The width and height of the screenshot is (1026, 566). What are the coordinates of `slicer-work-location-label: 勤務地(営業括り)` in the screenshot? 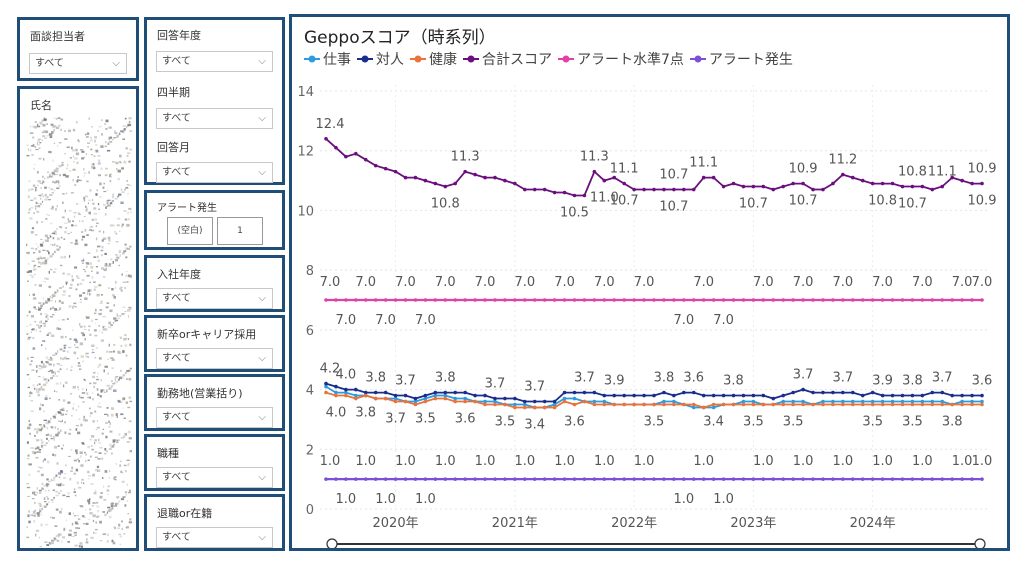 It's located at (200, 393).